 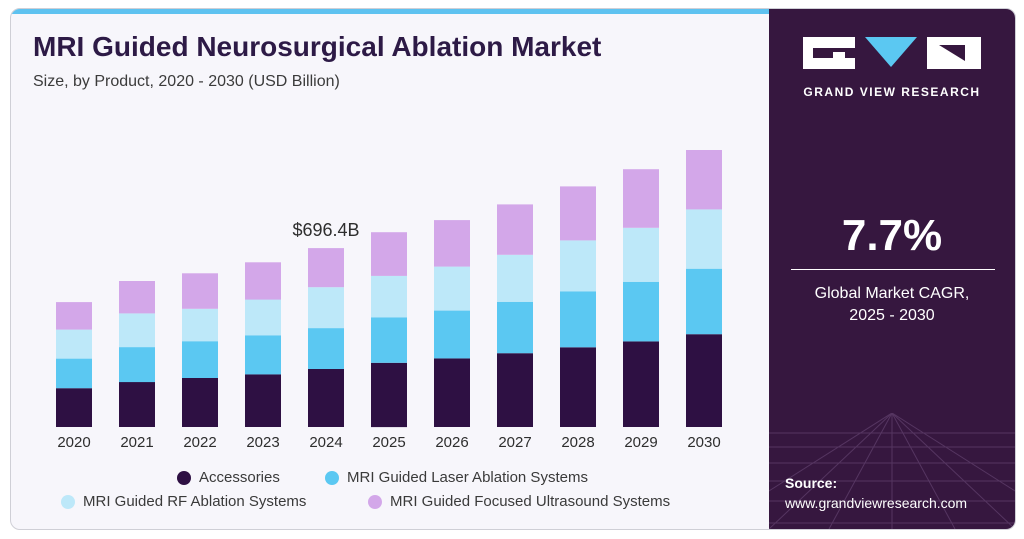 What do you see at coordinates (317, 46) in the screenshot?
I see `chart-title: MRI Guided Neurosurgical Ablation Market` at bounding box center [317, 46].